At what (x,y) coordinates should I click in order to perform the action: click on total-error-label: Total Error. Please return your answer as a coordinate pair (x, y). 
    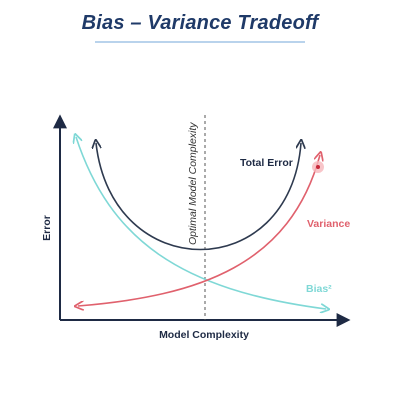
    Looking at the image, I should click on (266, 163).